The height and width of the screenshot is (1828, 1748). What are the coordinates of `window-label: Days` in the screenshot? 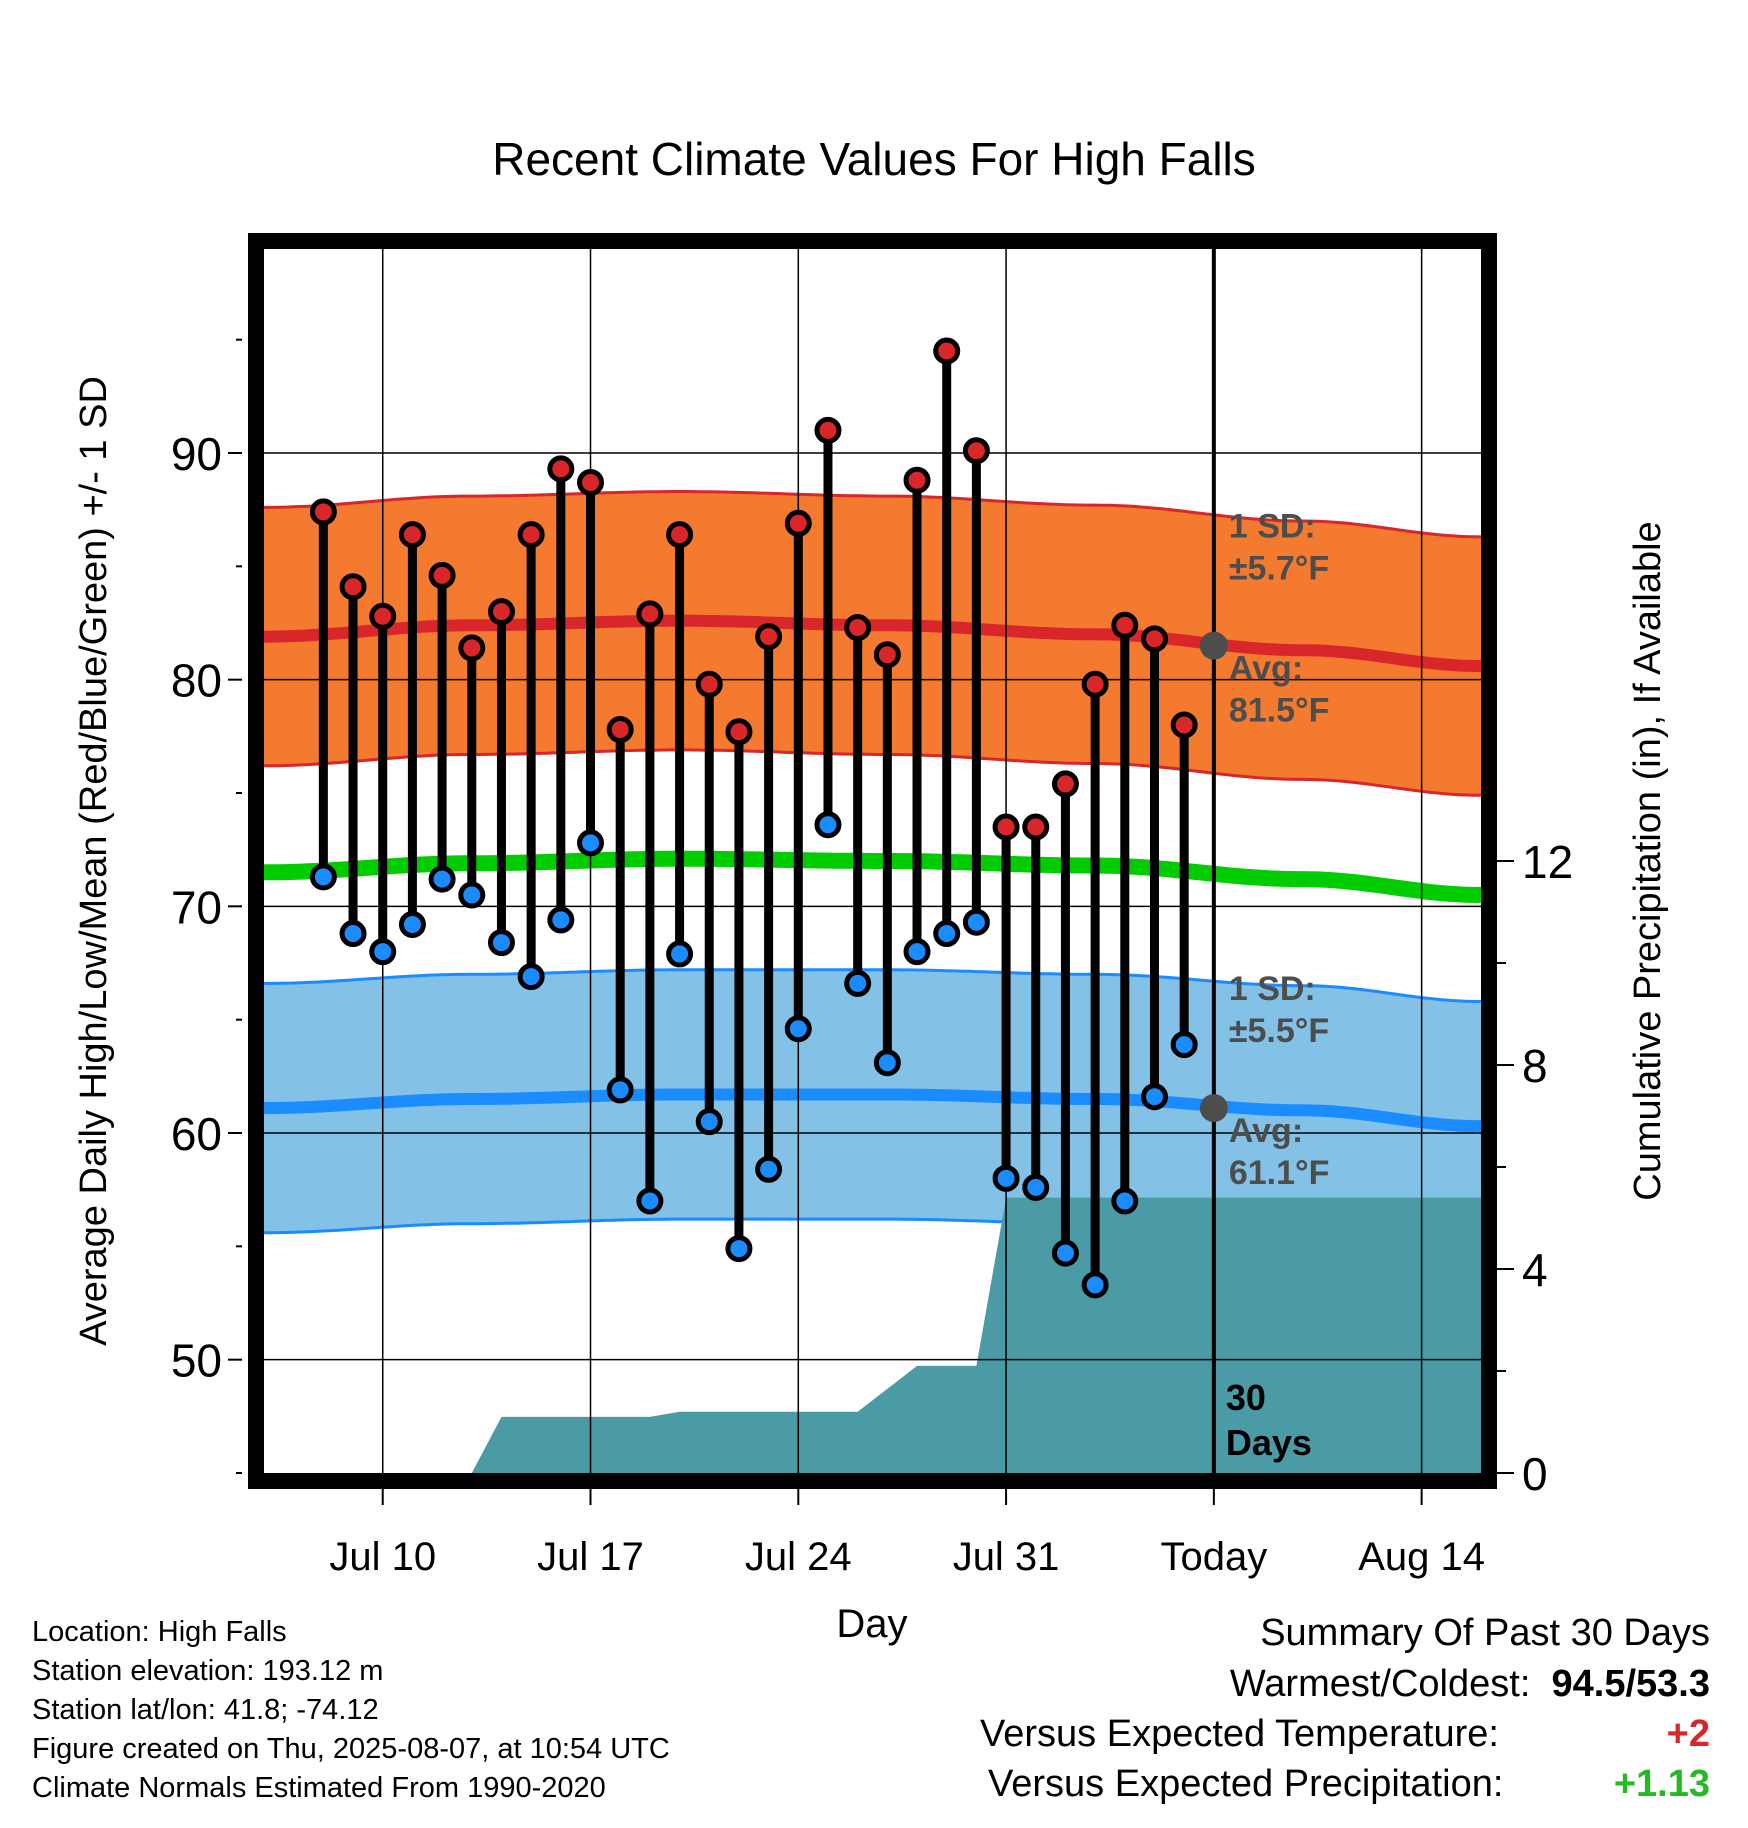 It's located at (1269, 1442).